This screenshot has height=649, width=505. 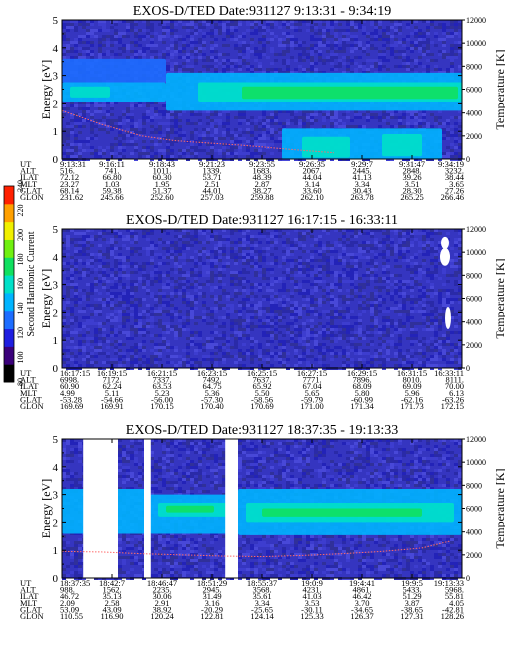 What do you see at coordinates (451, 164) in the screenshot?
I see `table-cell: 9:34:19` at bounding box center [451, 164].